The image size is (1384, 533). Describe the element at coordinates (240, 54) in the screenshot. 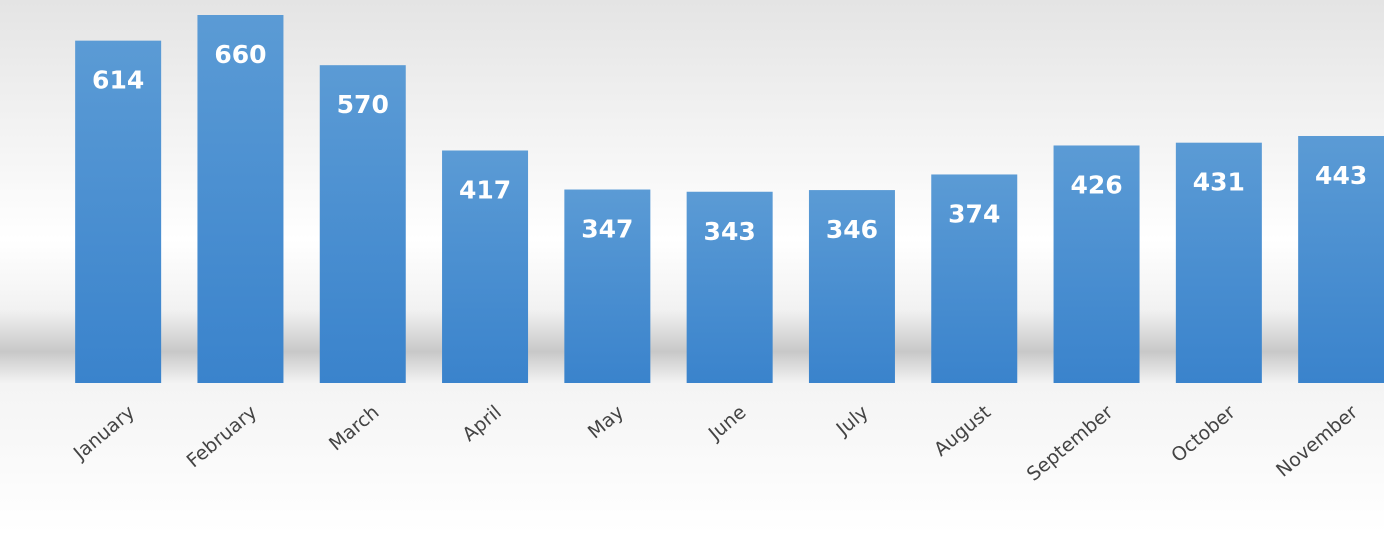

I see `data-label: 660` at that location.